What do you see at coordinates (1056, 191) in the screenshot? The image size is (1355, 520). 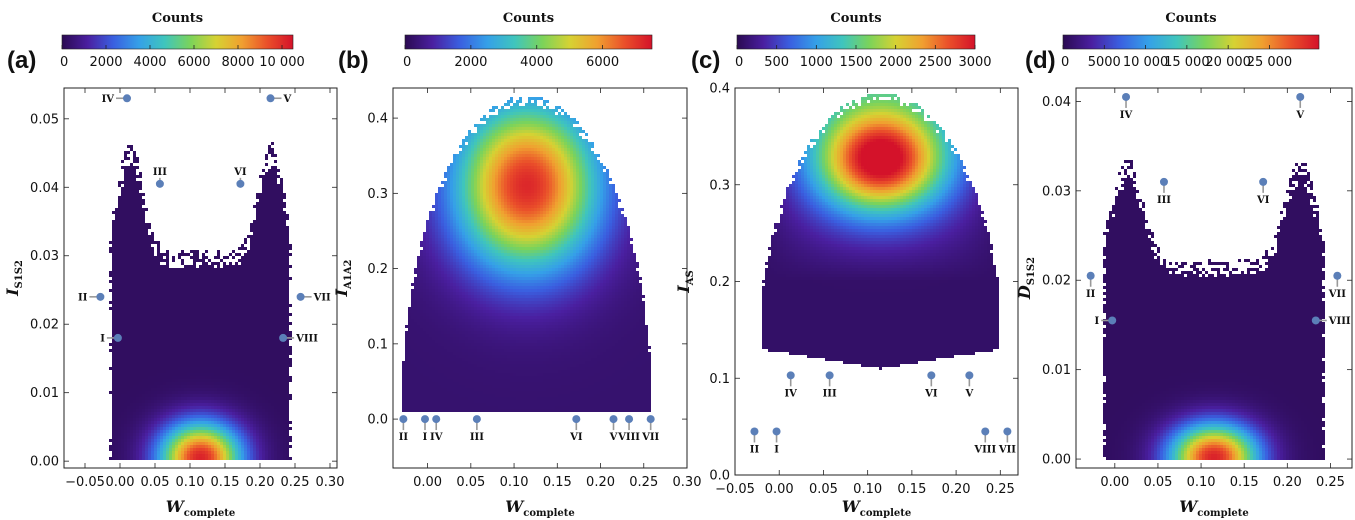 I see `y-tick-label: 0.03` at bounding box center [1056, 191].